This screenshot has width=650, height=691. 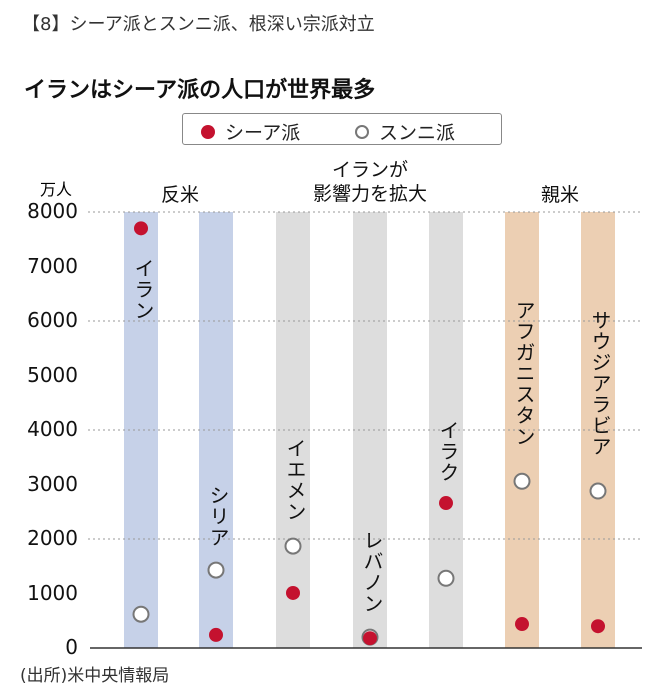 I want to click on legend-label: スンニ派, so click(x=417, y=133).